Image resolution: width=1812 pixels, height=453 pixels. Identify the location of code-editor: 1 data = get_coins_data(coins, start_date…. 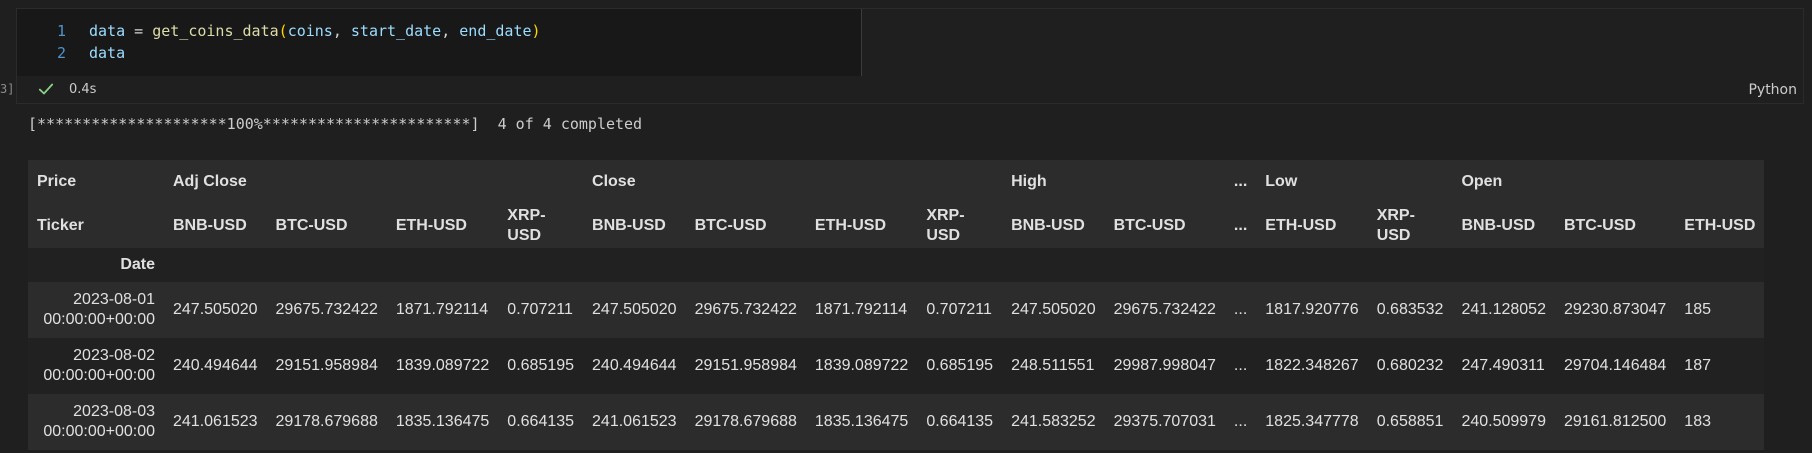
(439, 42).